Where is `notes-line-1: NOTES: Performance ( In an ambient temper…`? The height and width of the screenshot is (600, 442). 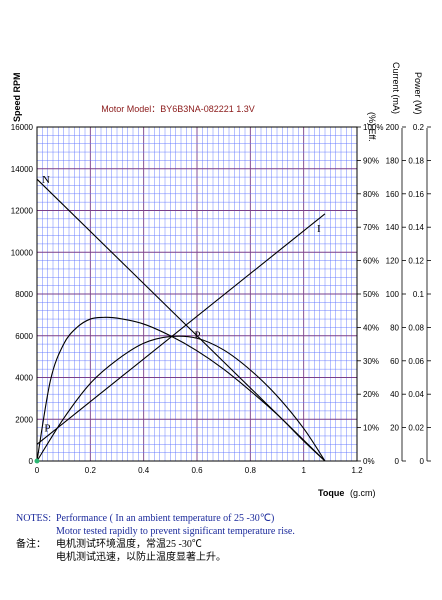 notes-line-1: NOTES: Performance ( In an ambient temper… is located at coordinates (226, 518).